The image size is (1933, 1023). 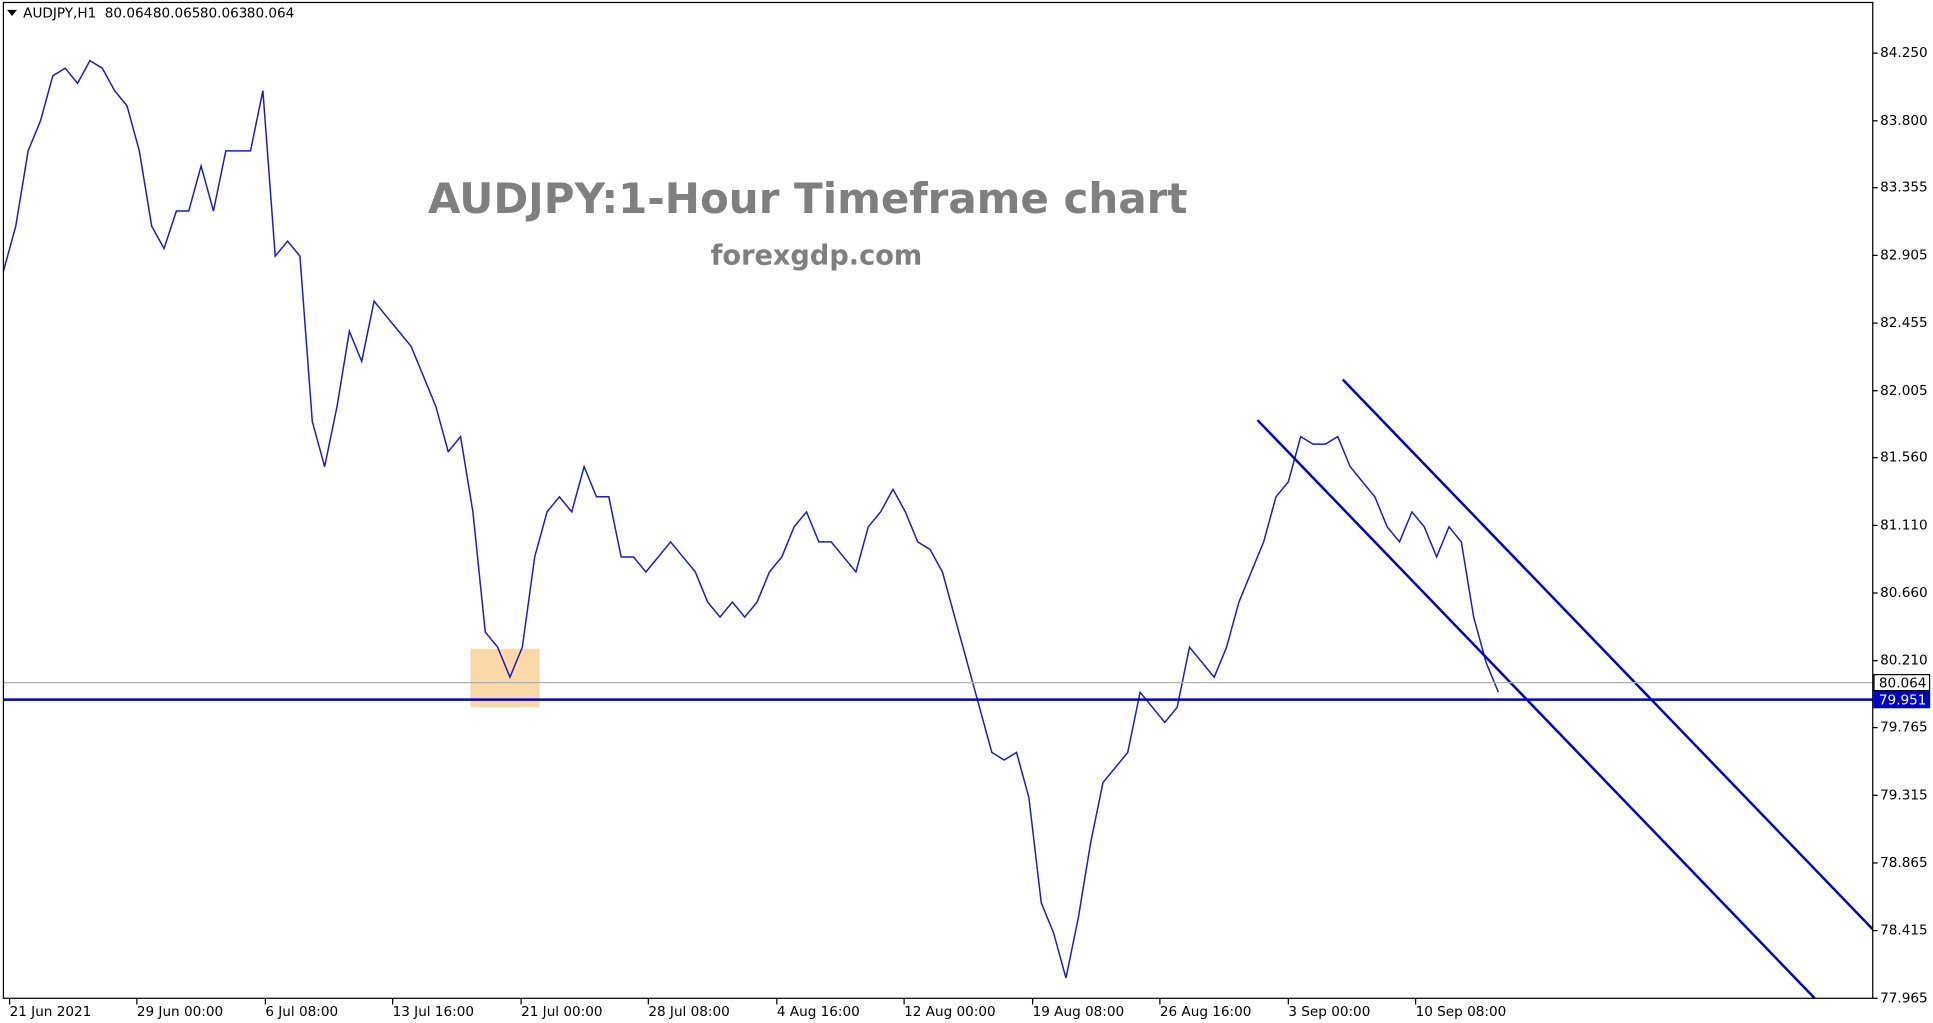 What do you see at coordinates (1904, 53) in the screenshot?
I see `y-tick-label: 84.250` at bounding box center [1904, 53].